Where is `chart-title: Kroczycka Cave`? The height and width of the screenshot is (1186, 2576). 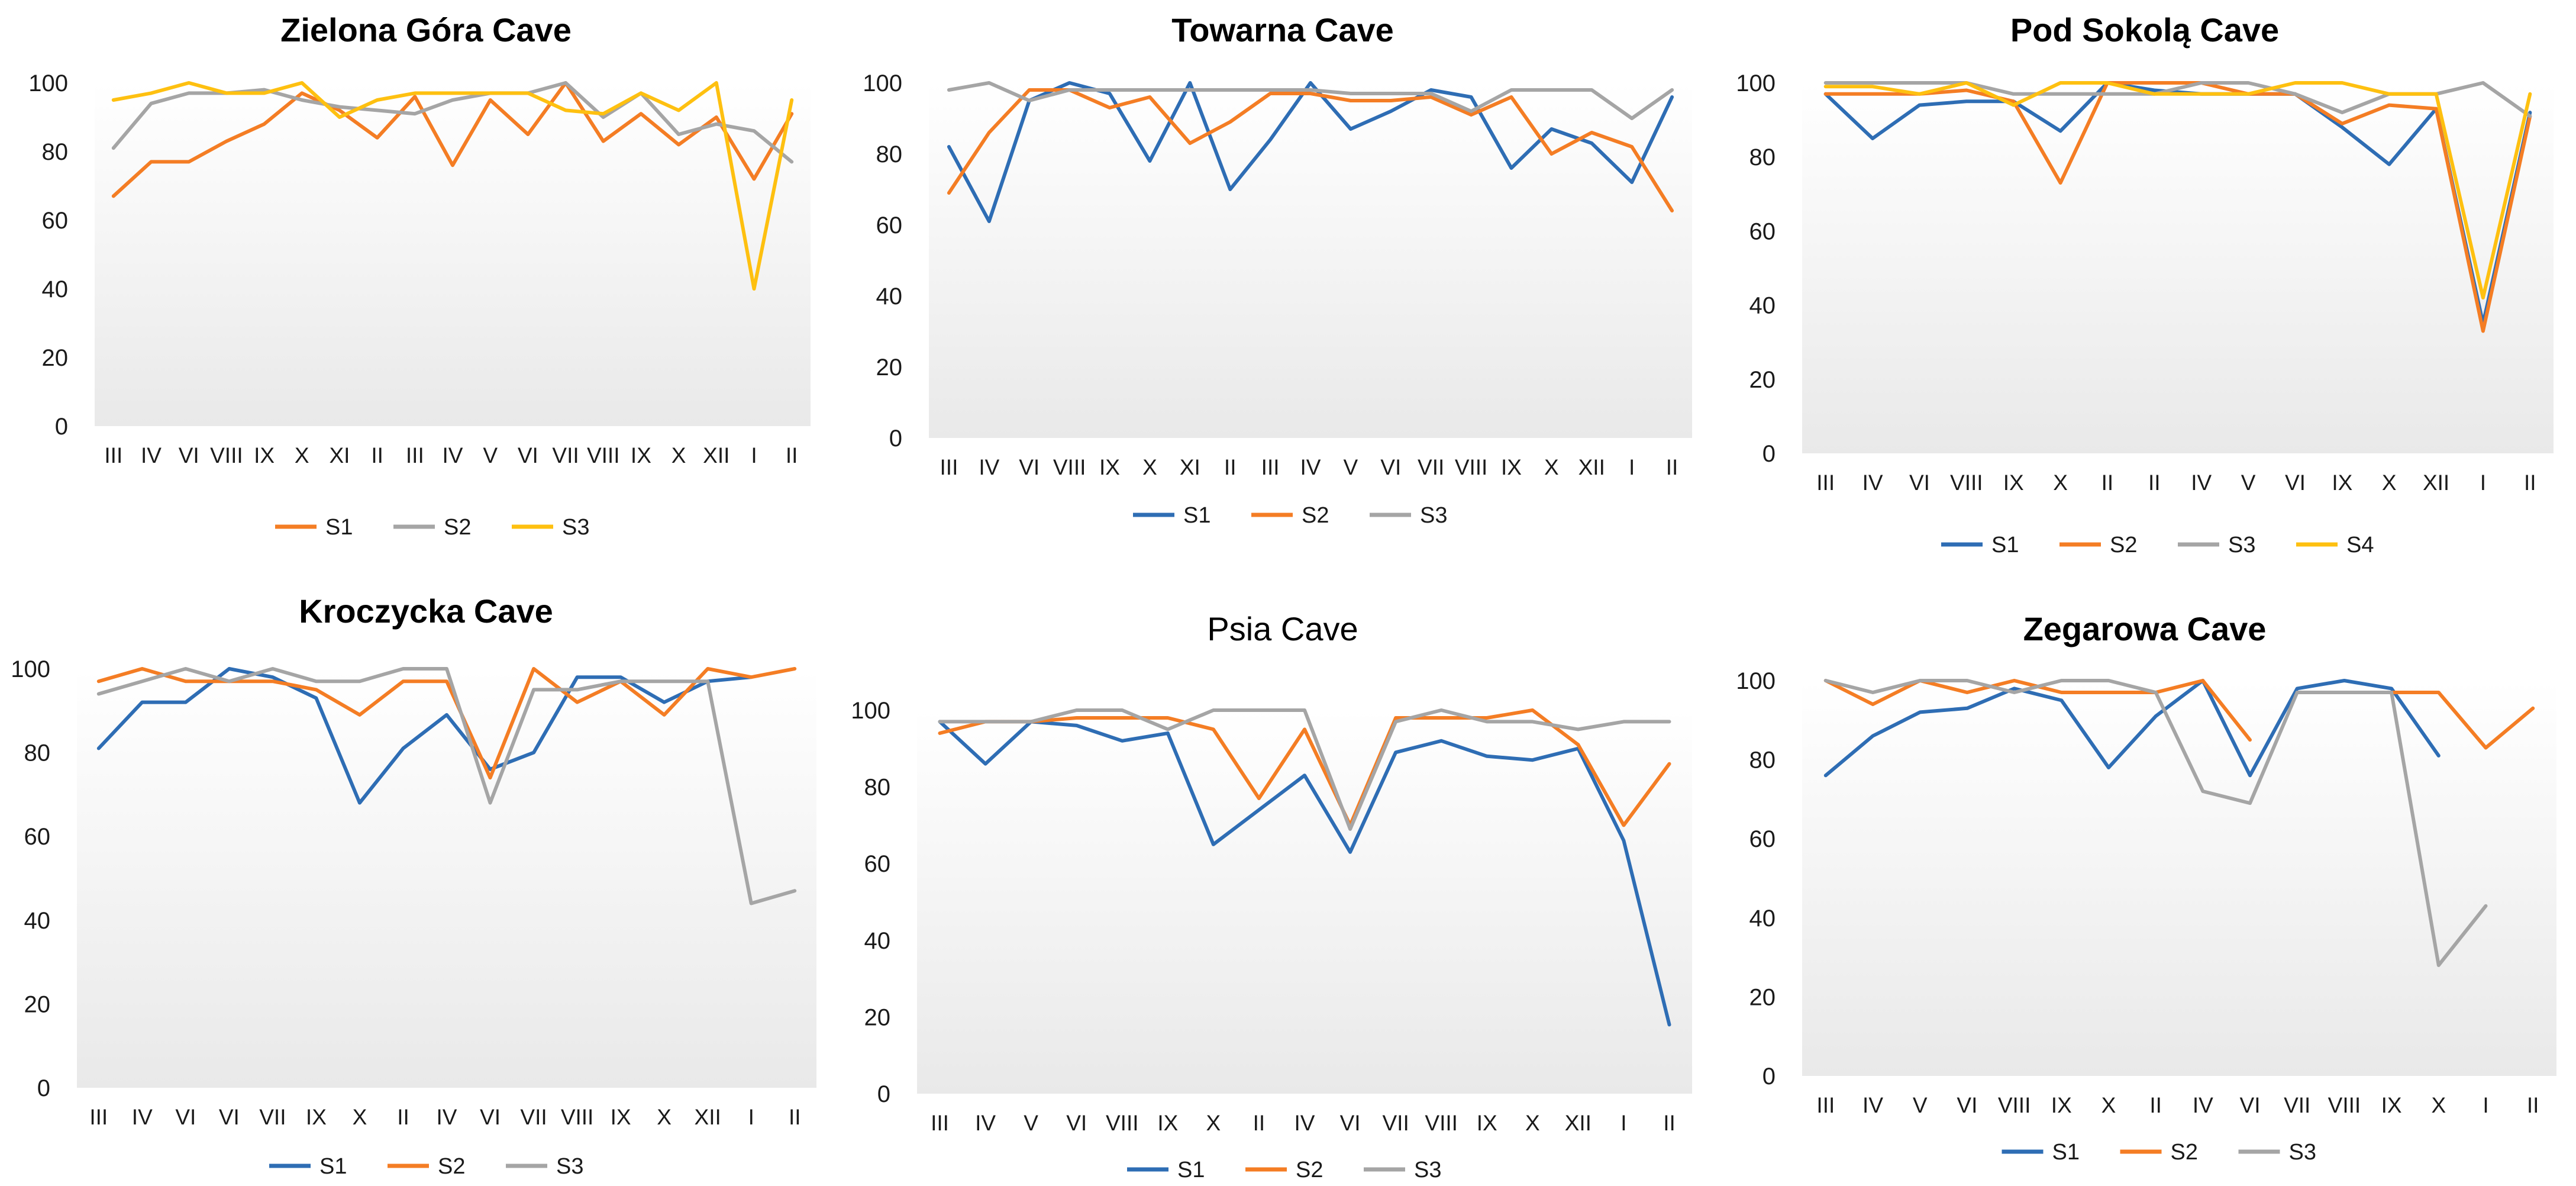 chart-title: Kroczycka Cave is located at coordinates (426, 611).